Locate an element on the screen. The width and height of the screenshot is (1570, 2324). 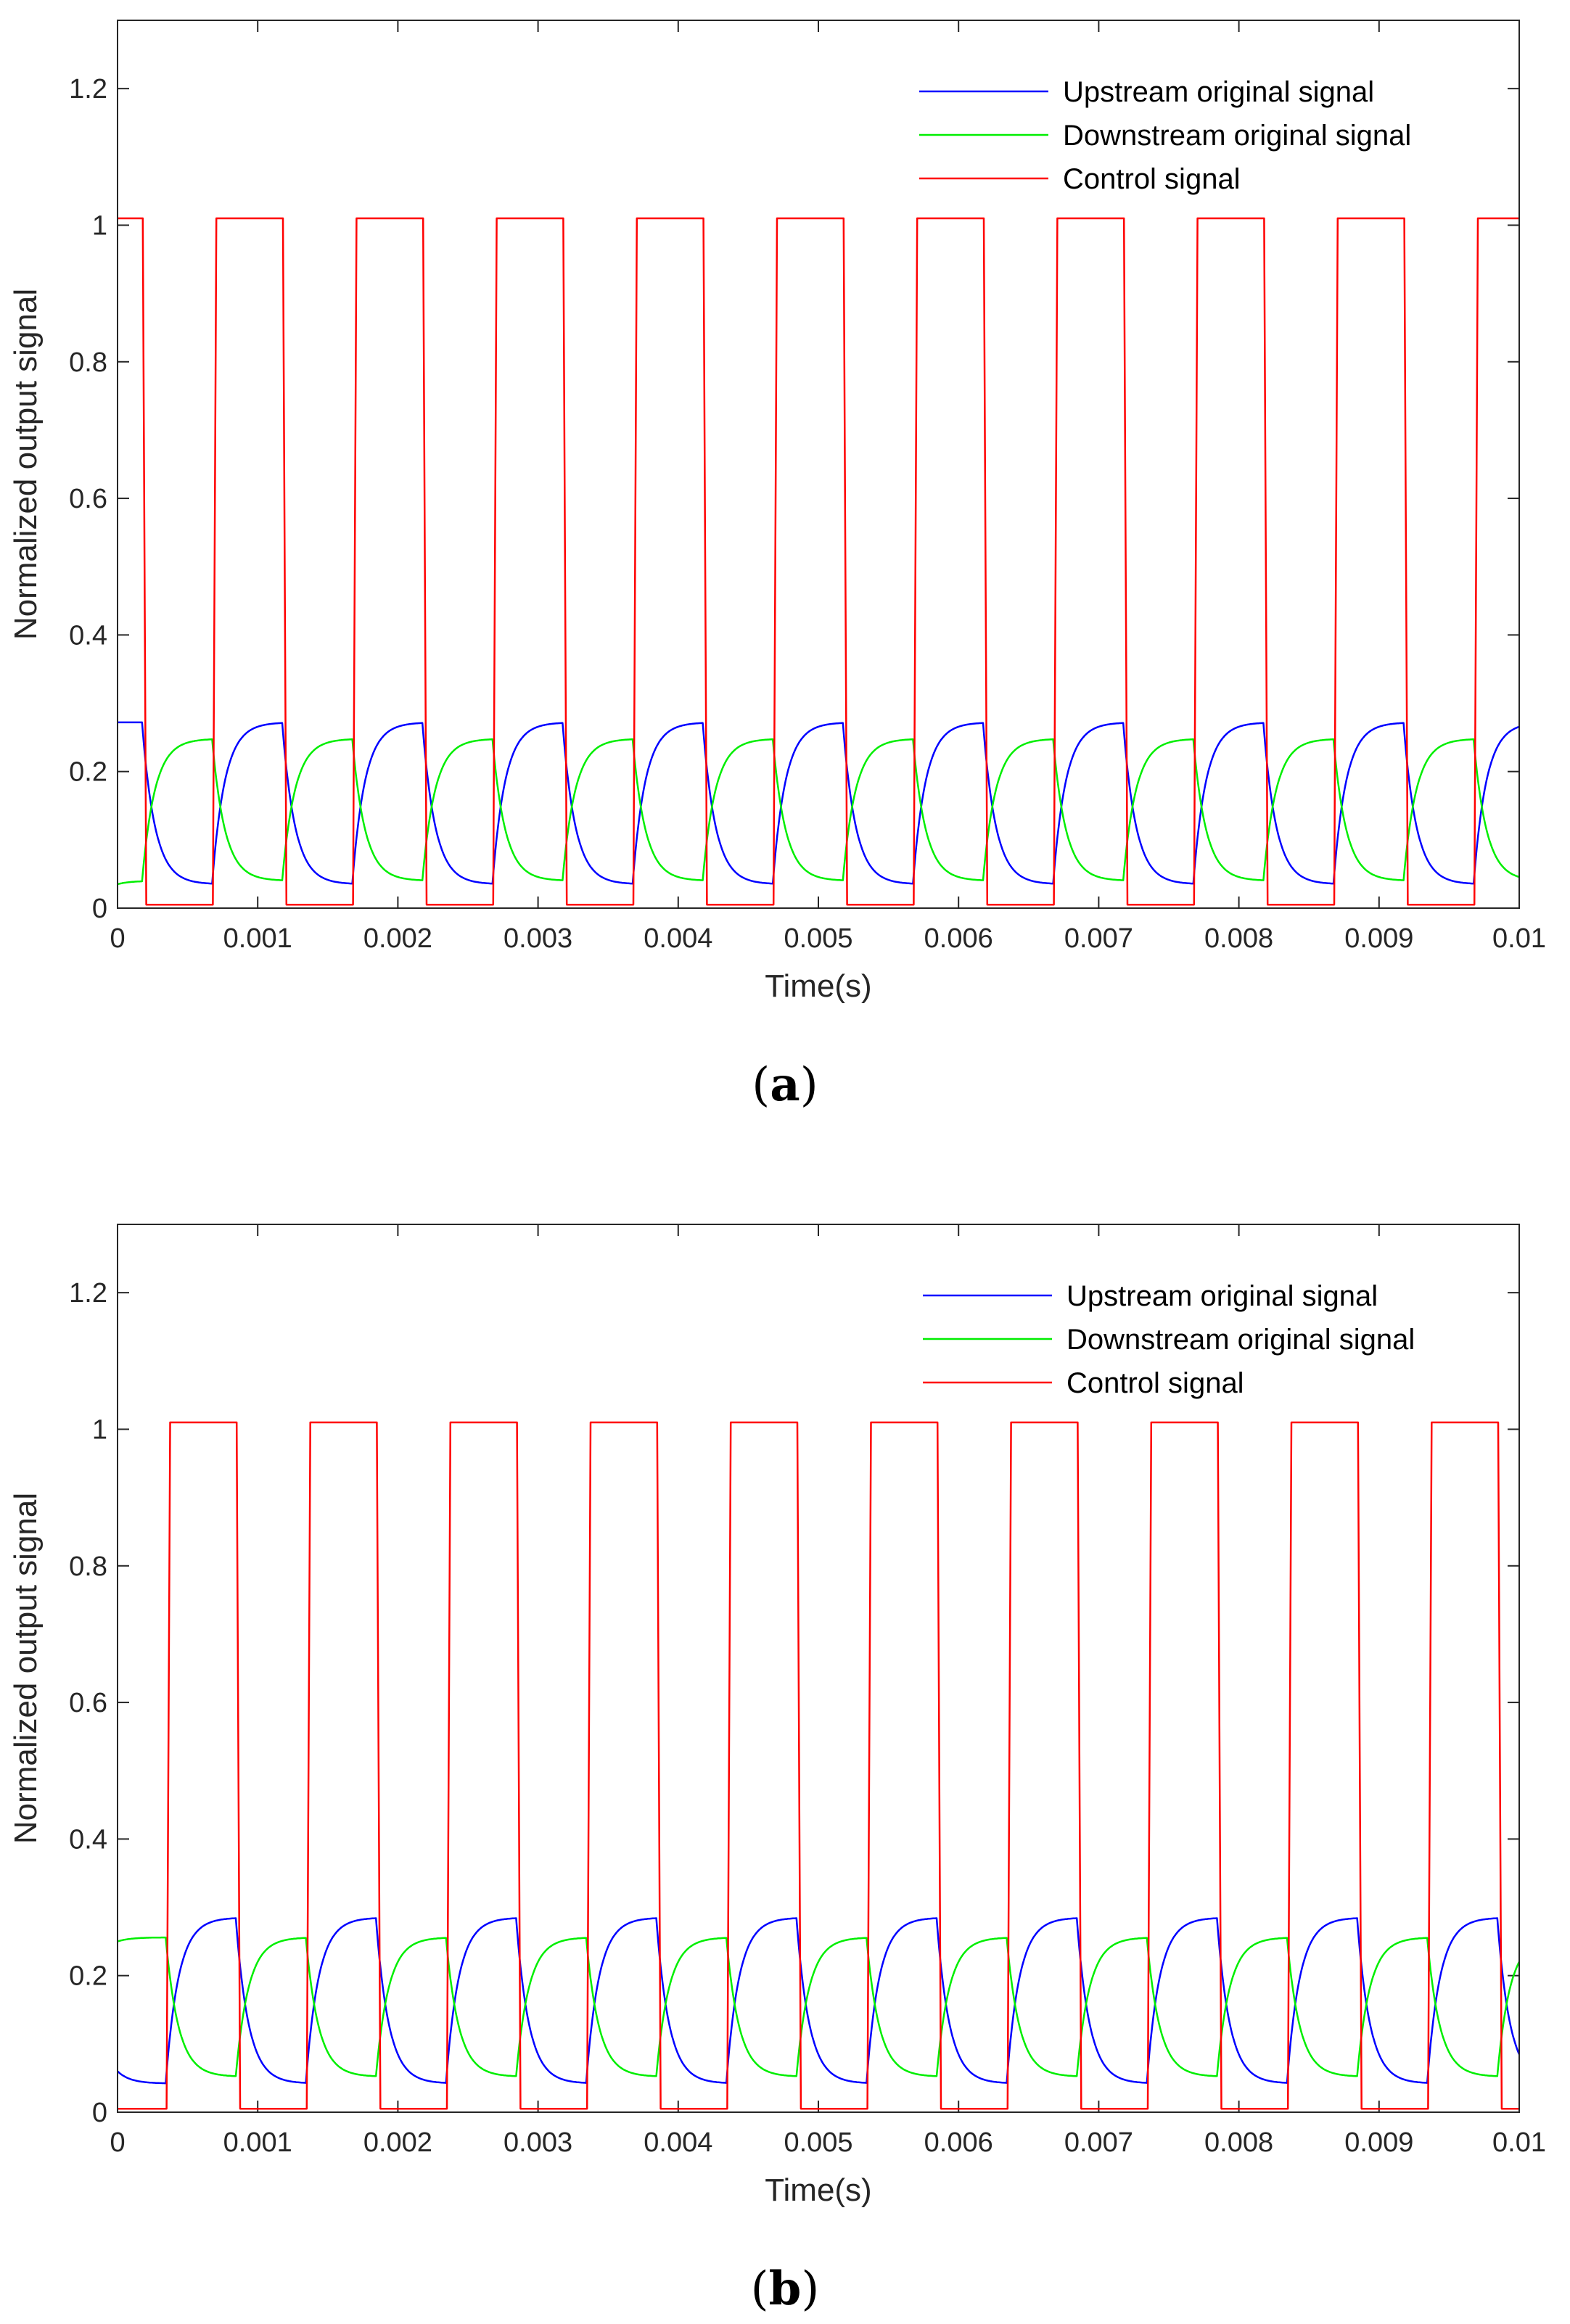
panel-label-a: (a) is located at coordinates (785, 1085).